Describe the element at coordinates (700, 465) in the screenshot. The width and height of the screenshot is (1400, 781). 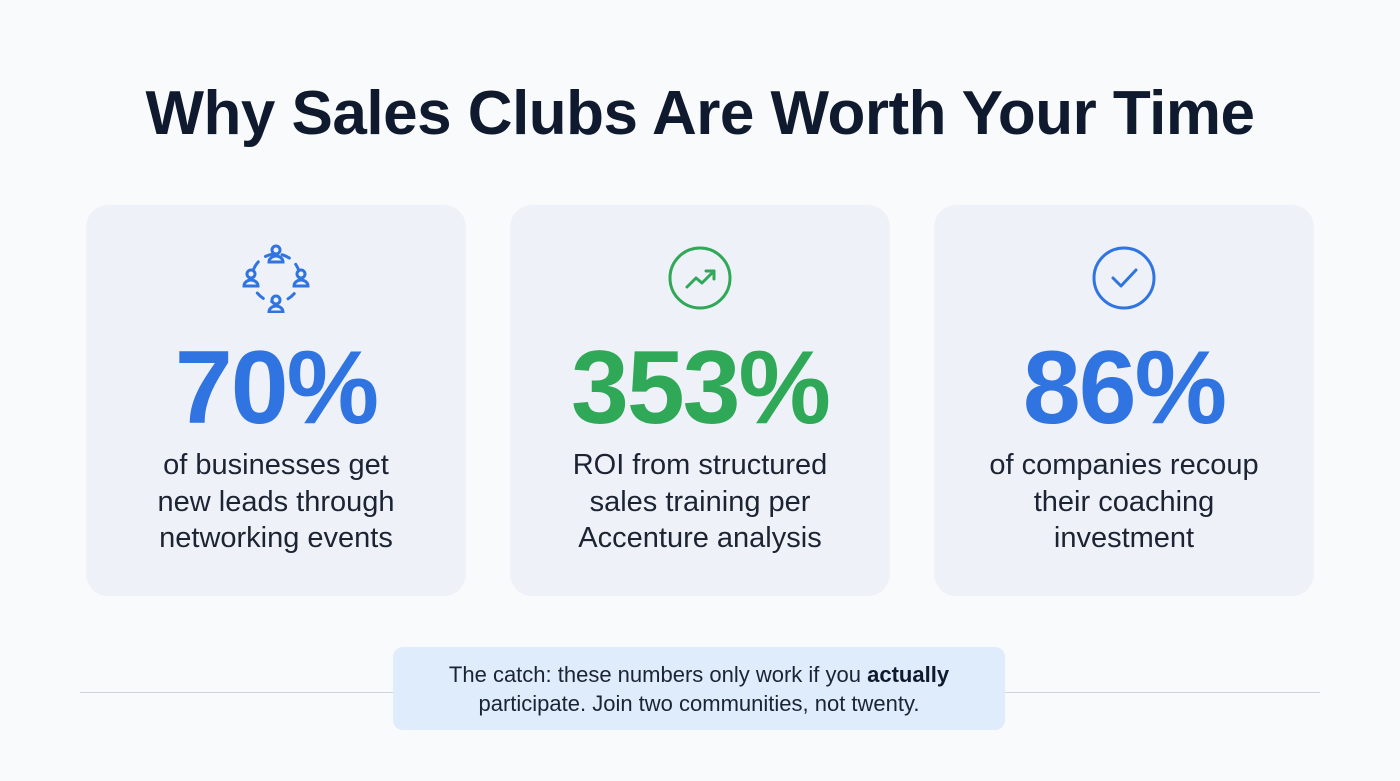
I see `desc-line: ROI from structured` at that location.